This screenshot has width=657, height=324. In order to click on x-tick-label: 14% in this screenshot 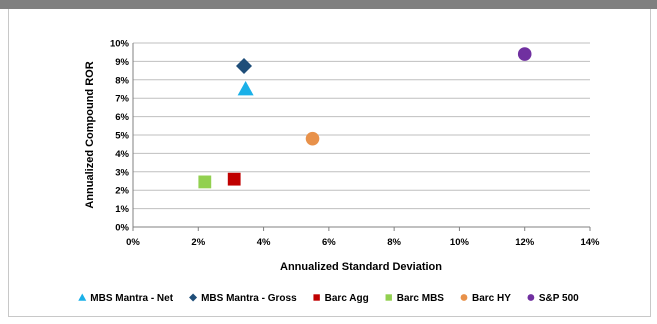, I will do `click(590, 242)`.